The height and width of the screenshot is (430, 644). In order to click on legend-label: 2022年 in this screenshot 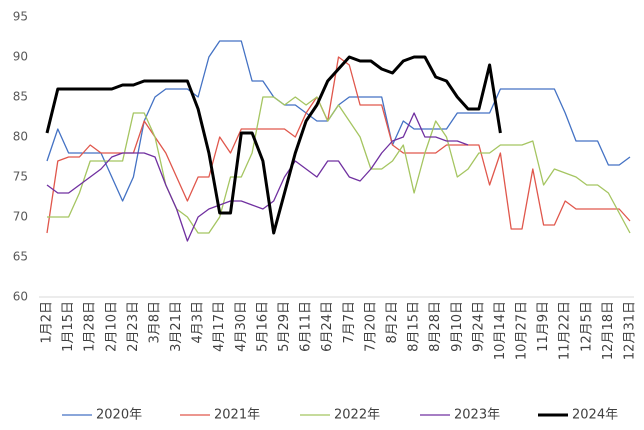, I will do `click(357, 415)`.